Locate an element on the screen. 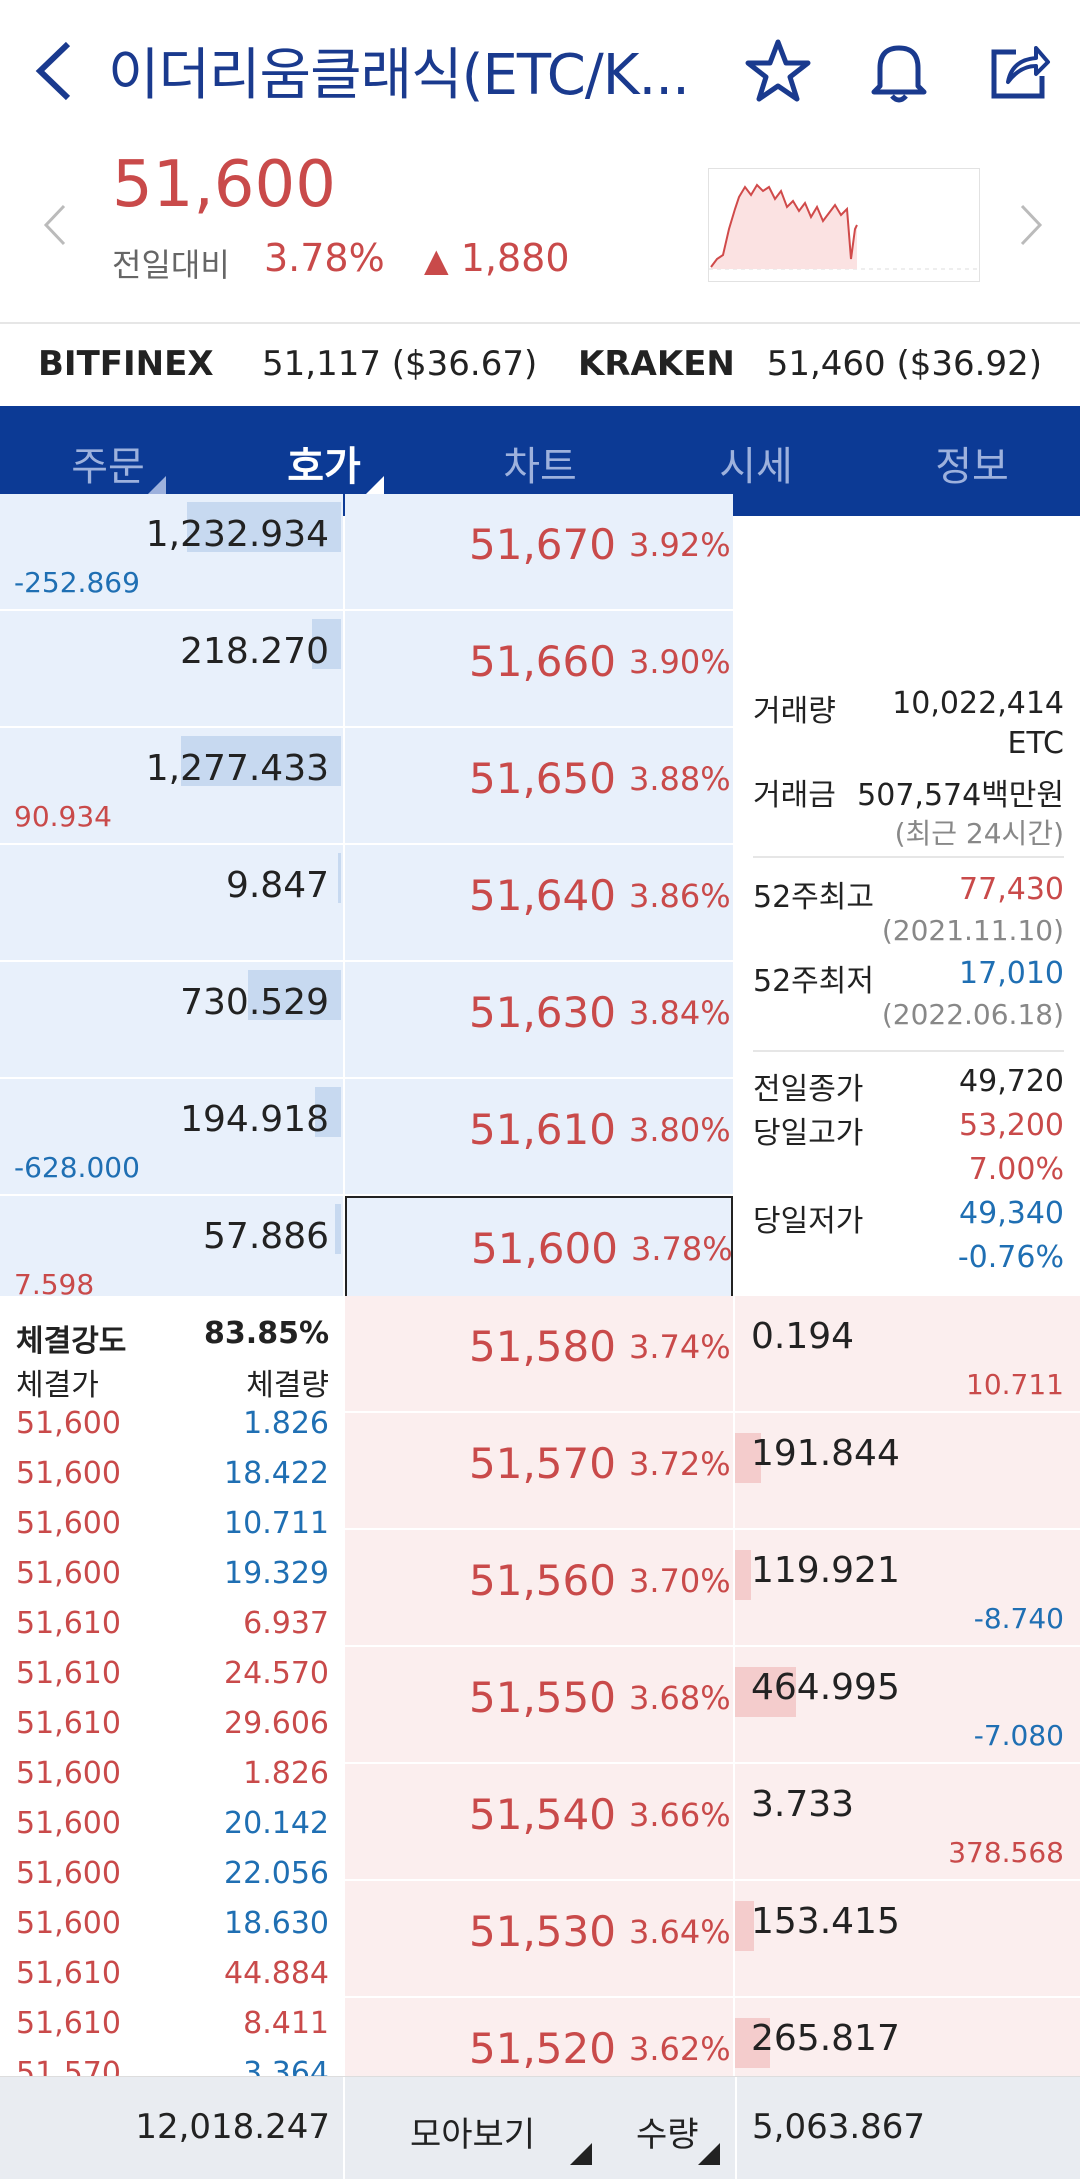  unit-select-dropdown-icon is located at coordinates (709, 2154).